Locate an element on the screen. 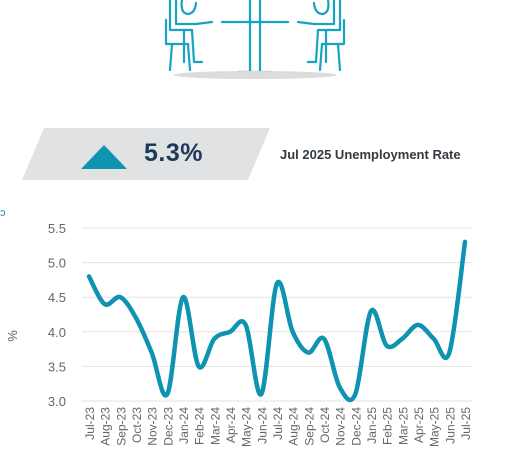 This screenshot has width=511, height=467. x-tick-label: Dec-24 is located at coordinates (356, 426).